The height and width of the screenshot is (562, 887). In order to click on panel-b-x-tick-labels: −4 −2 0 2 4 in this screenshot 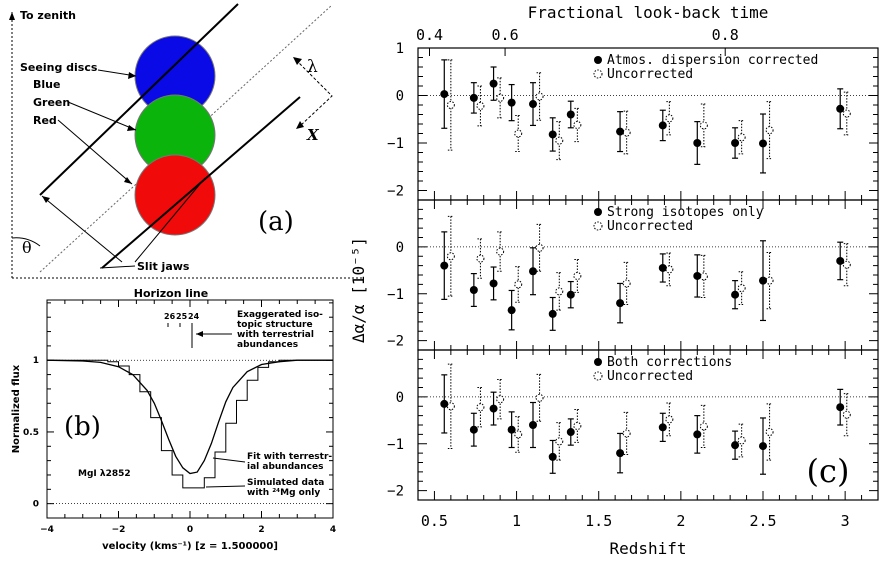, I will do `click(188, 530)`.